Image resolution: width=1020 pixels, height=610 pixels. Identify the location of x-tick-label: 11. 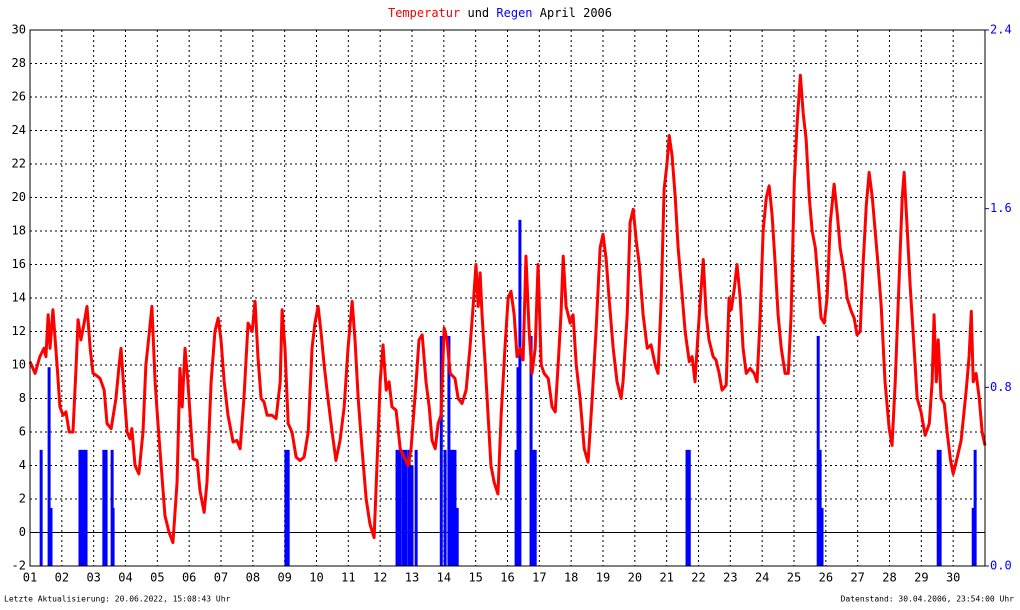
(348, 578).